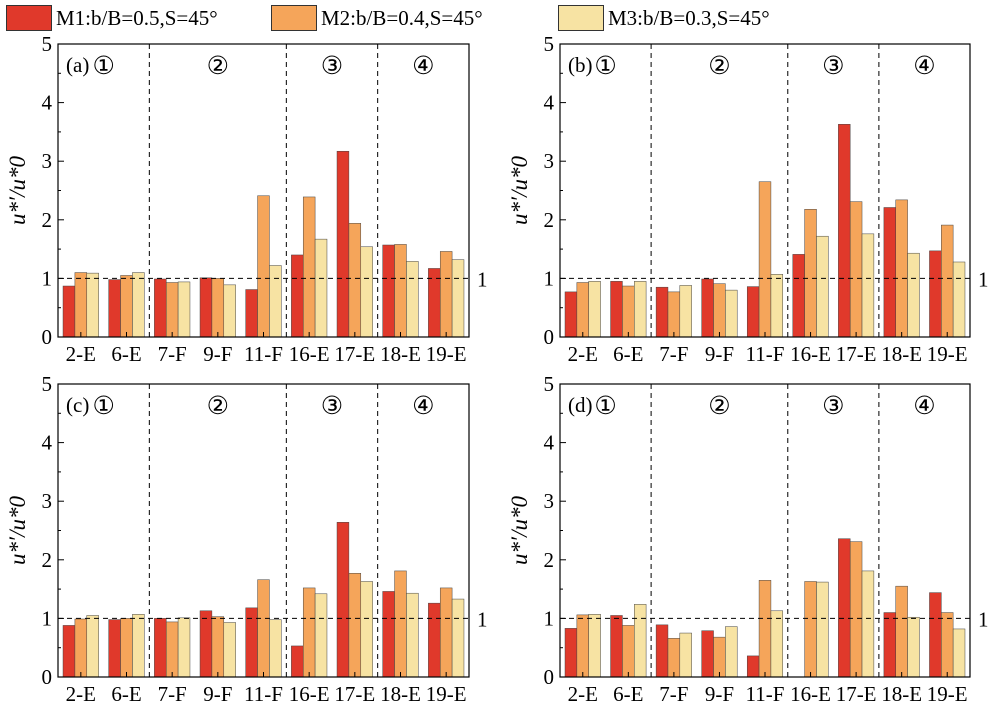 This screenshot has height=710, width=996. Describe the element at coordinates (309, 694) in the screenshot. I see `x-tick-label-16-E: 16-E` at that location.